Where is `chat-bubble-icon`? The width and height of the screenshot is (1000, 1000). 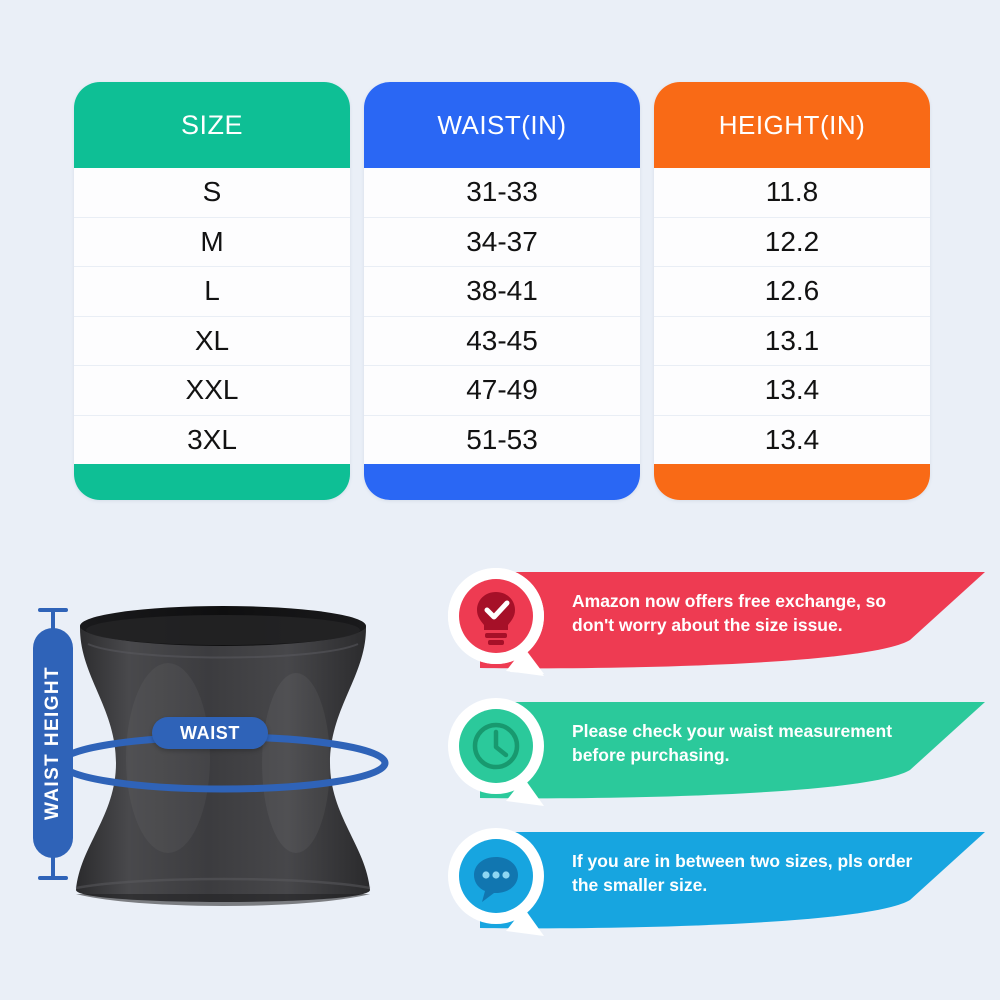
chat-bubble-icon is located at coordinates (496, 879).